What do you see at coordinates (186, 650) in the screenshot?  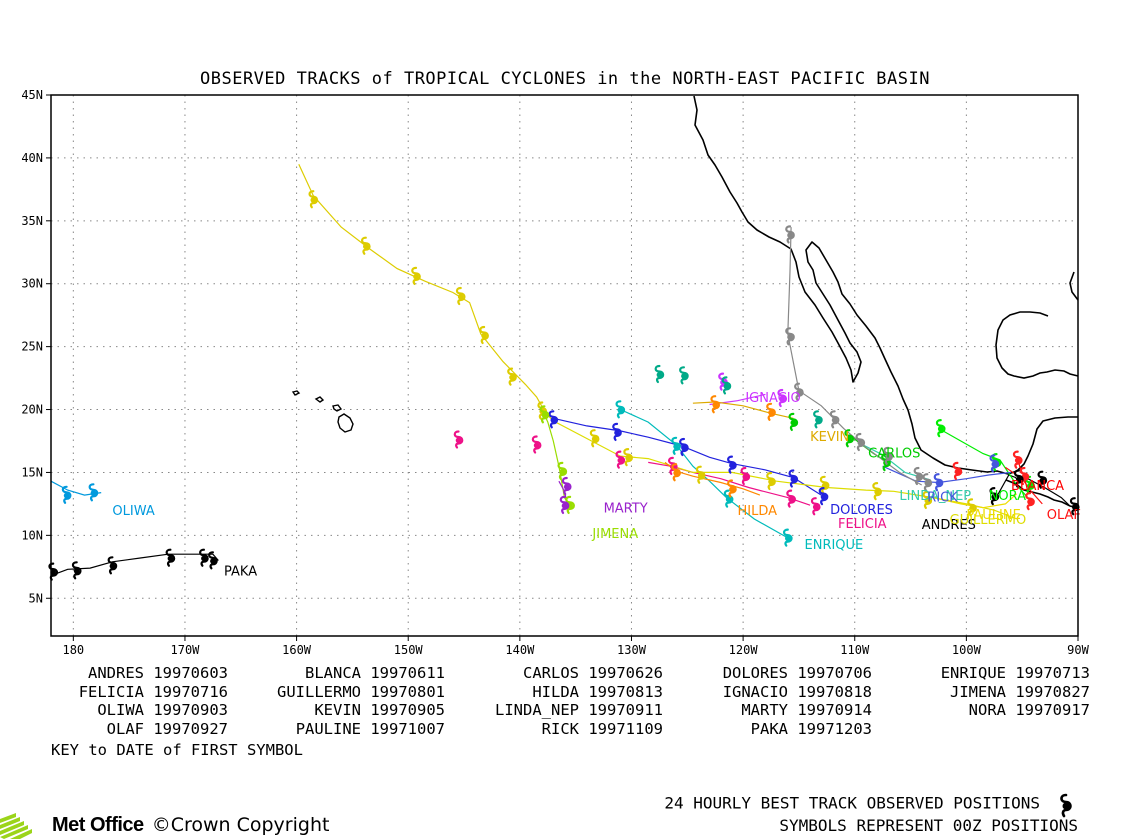 I see `lon-tick-label: 170W` at bounding box center [186, 650].